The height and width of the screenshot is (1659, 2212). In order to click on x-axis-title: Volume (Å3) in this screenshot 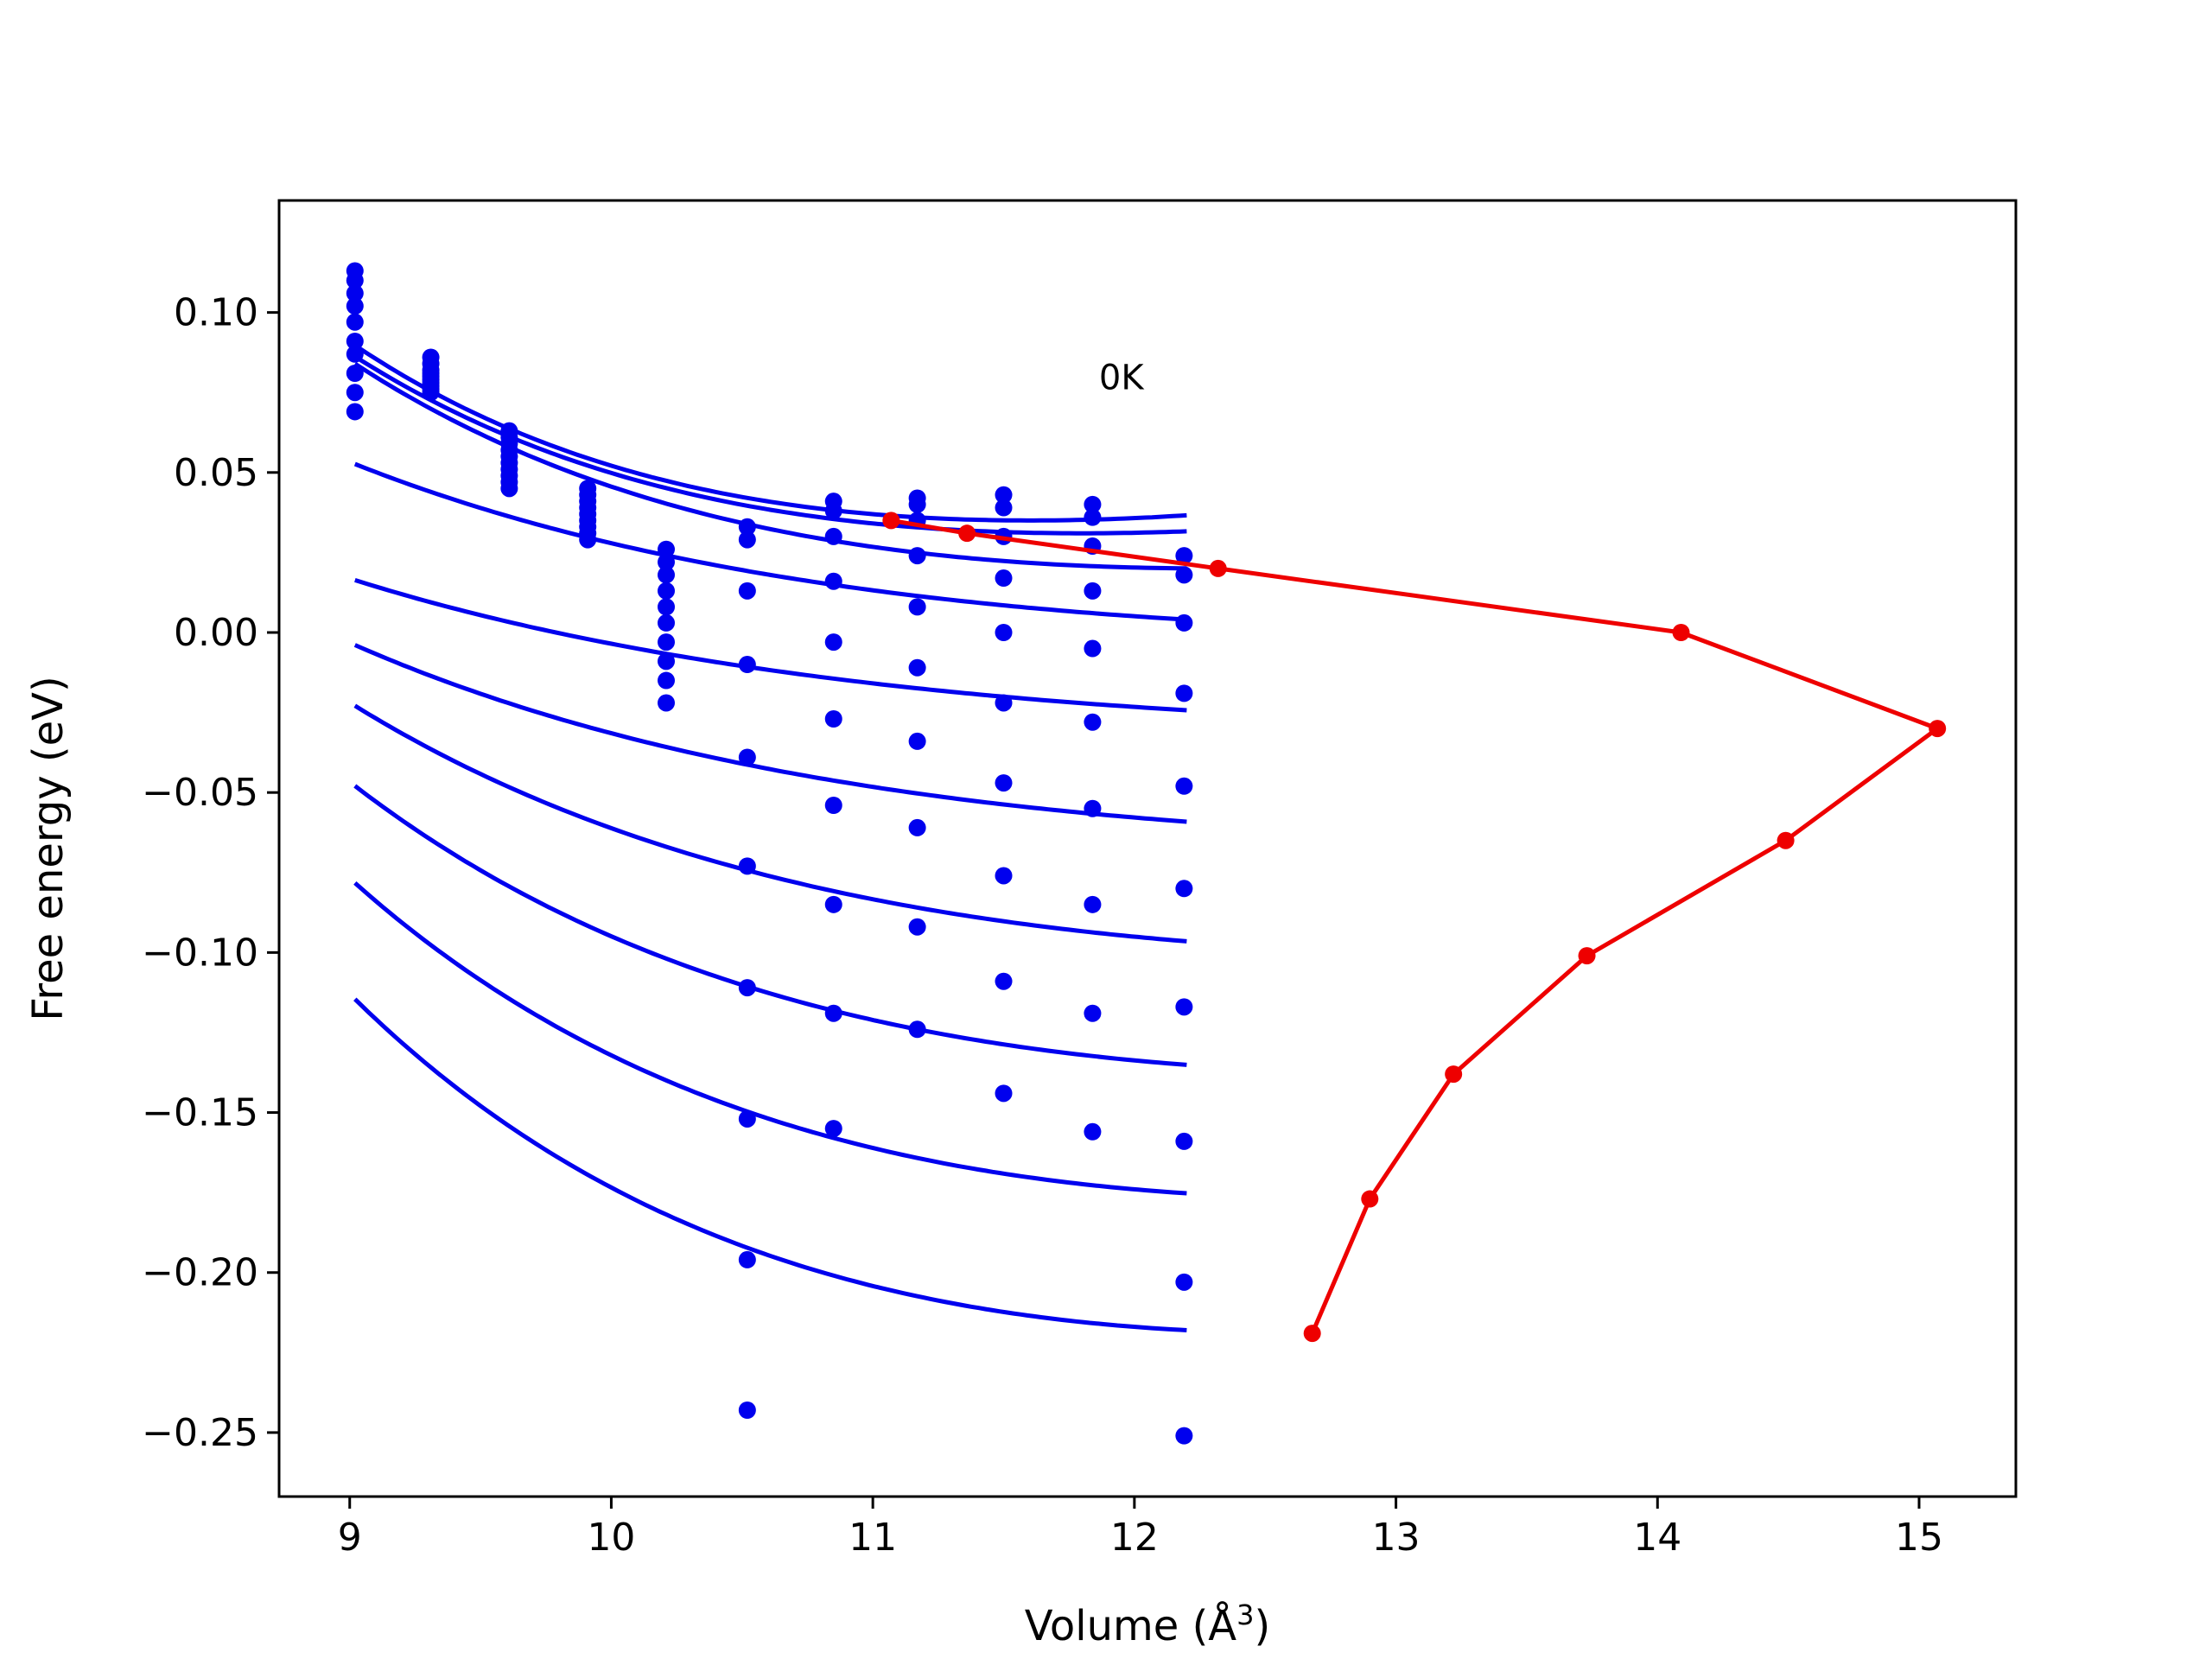, I will do `click(1147, 1624)`.